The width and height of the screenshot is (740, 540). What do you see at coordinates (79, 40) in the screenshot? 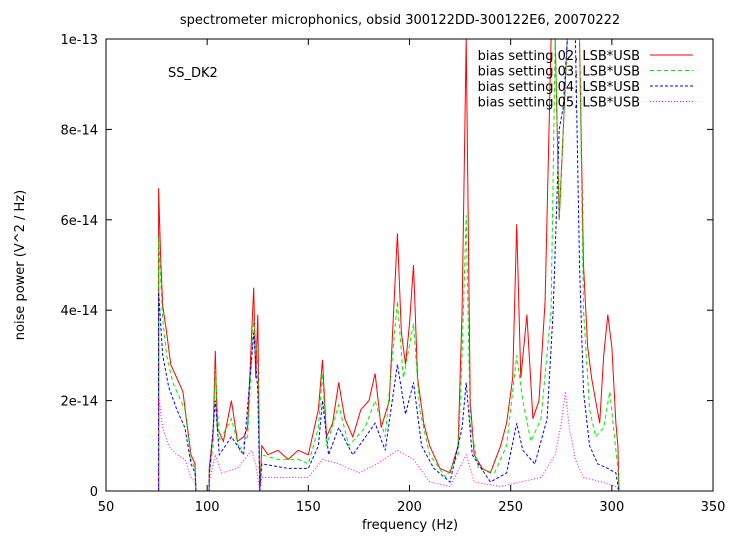
I see `y-tick-label: 1e-13` at bounding box center [79, 40].